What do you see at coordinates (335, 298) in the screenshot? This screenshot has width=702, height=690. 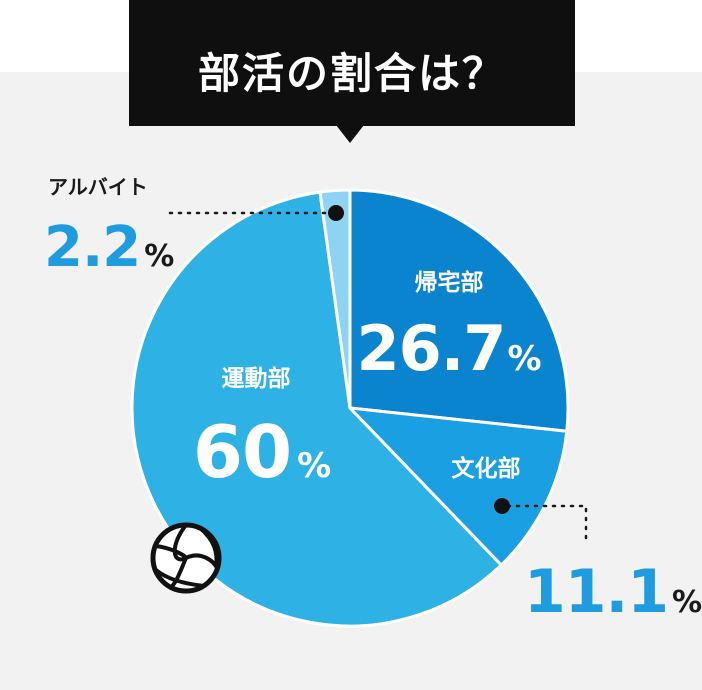 I see `slice-part-time` at bounding box center [335, 298].